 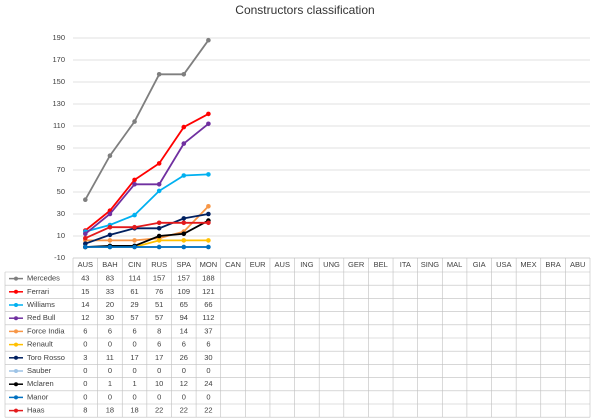 I want to click on legend-label: Sauber, so click(x=39, y=370).